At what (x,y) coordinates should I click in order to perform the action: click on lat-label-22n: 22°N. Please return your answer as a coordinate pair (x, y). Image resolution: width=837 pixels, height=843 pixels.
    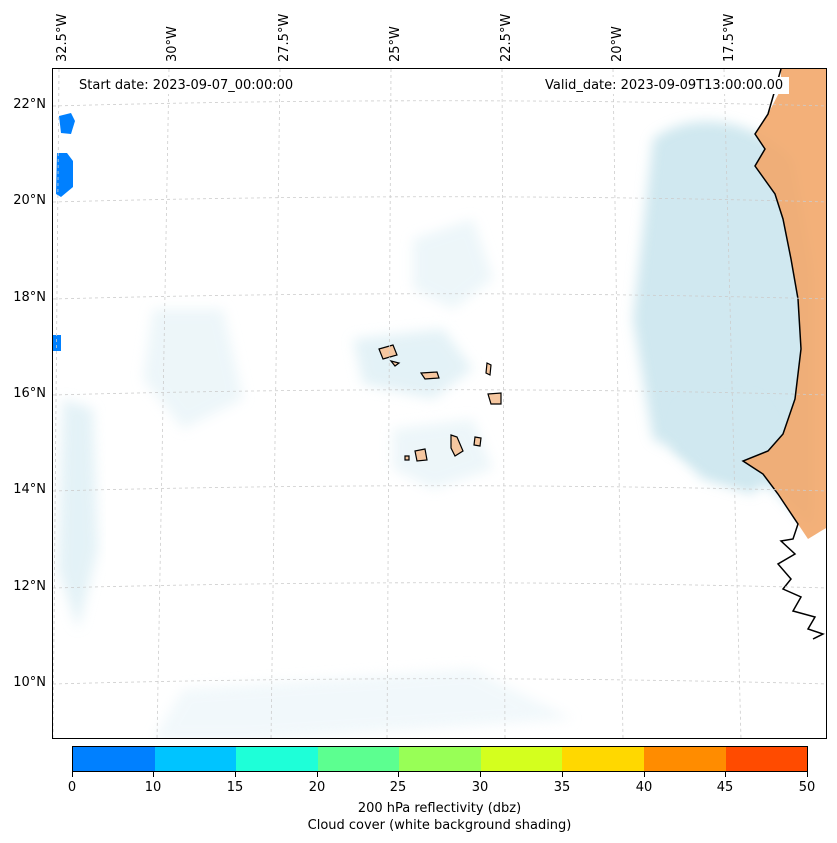
    Looking at the image, I should click on (29, 104).